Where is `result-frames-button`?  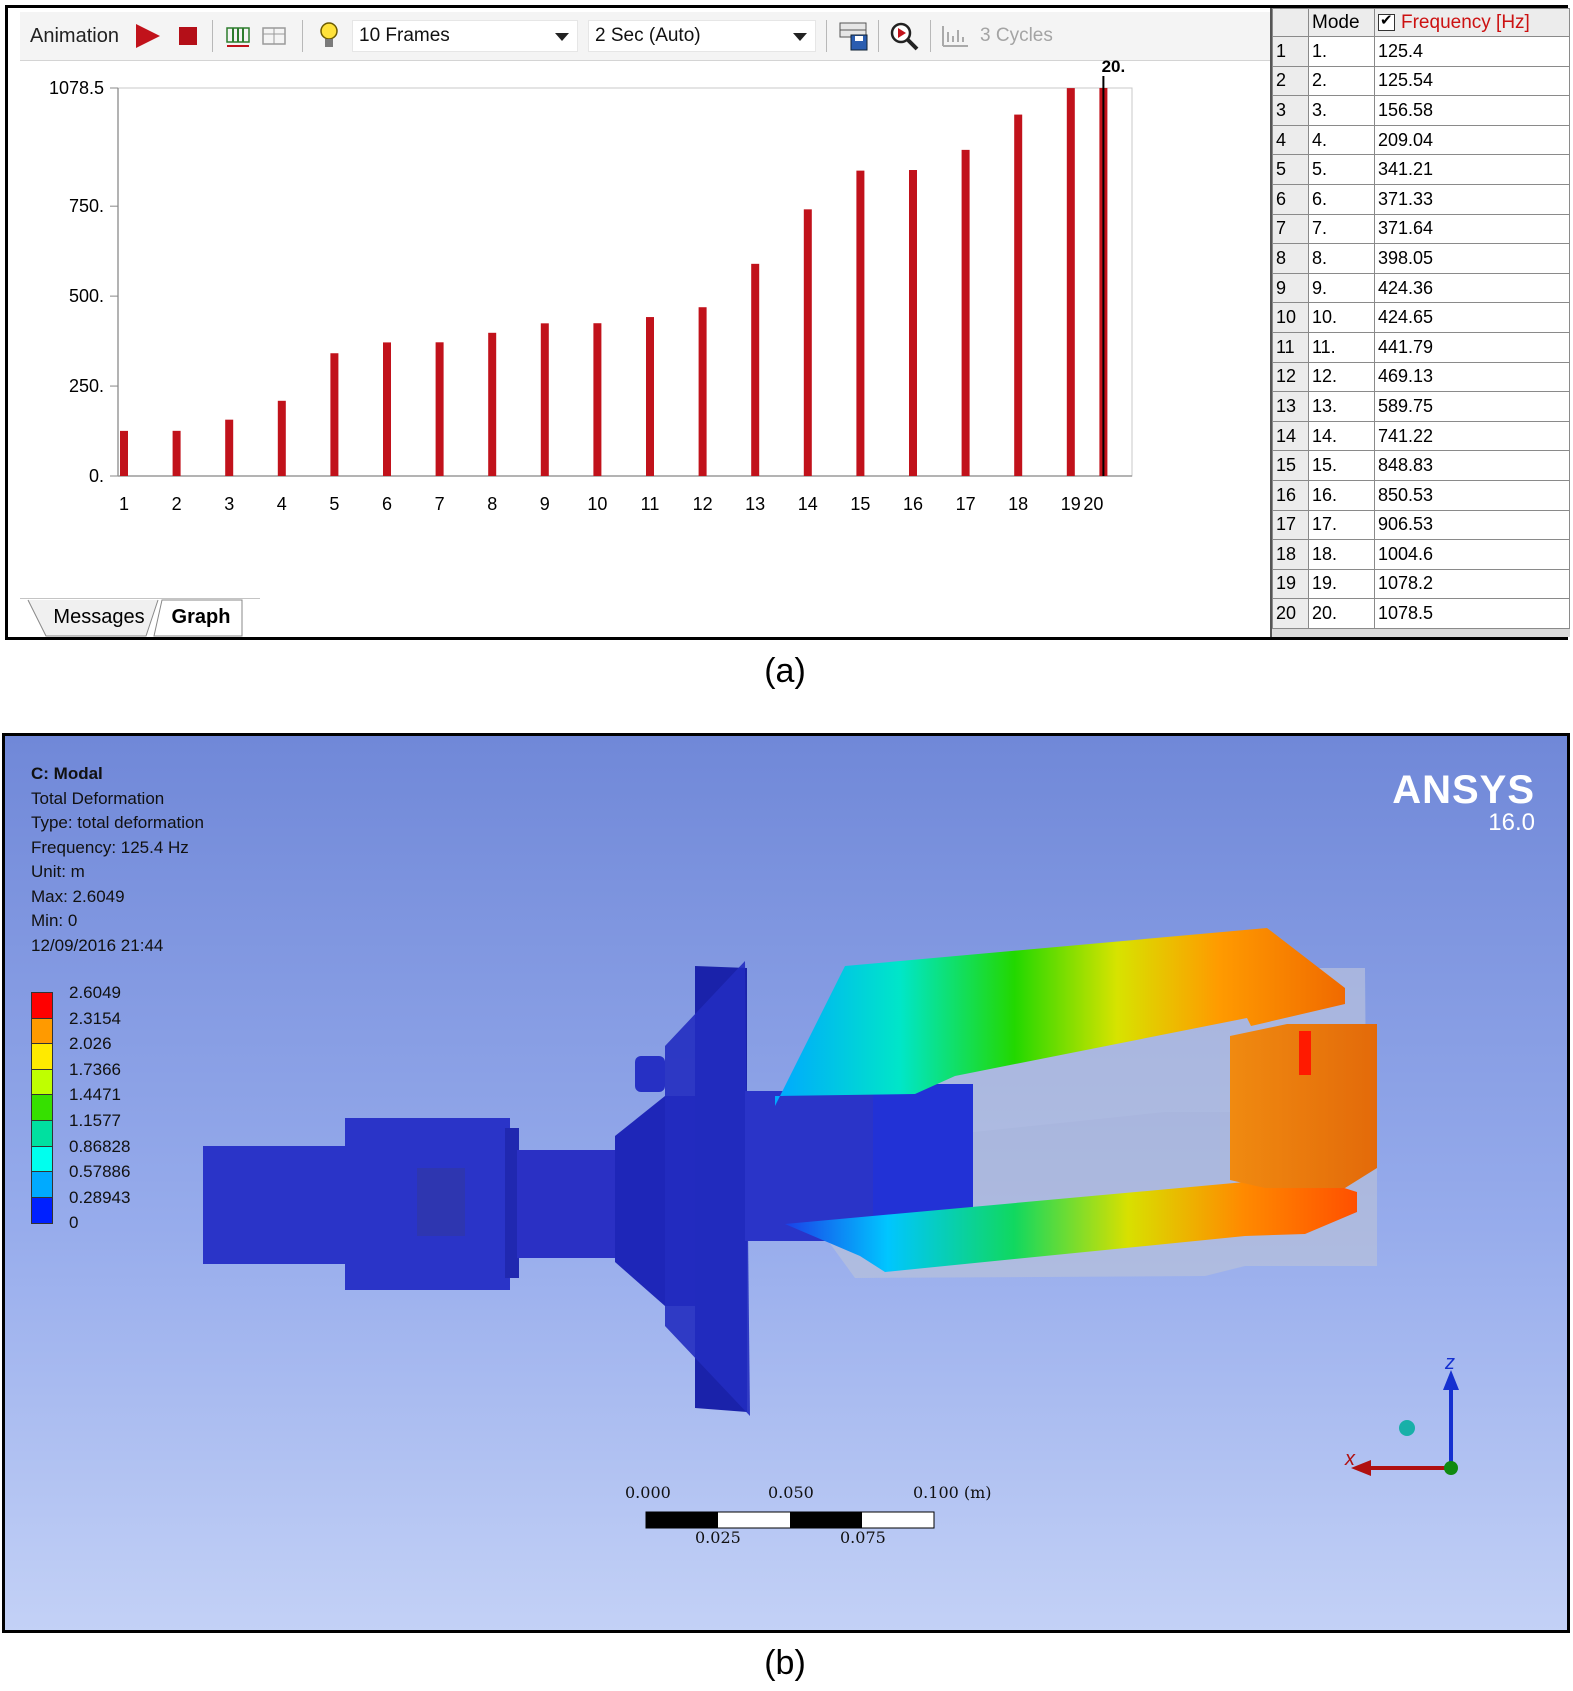 result-frames-button is located at coordinates (274, 36).